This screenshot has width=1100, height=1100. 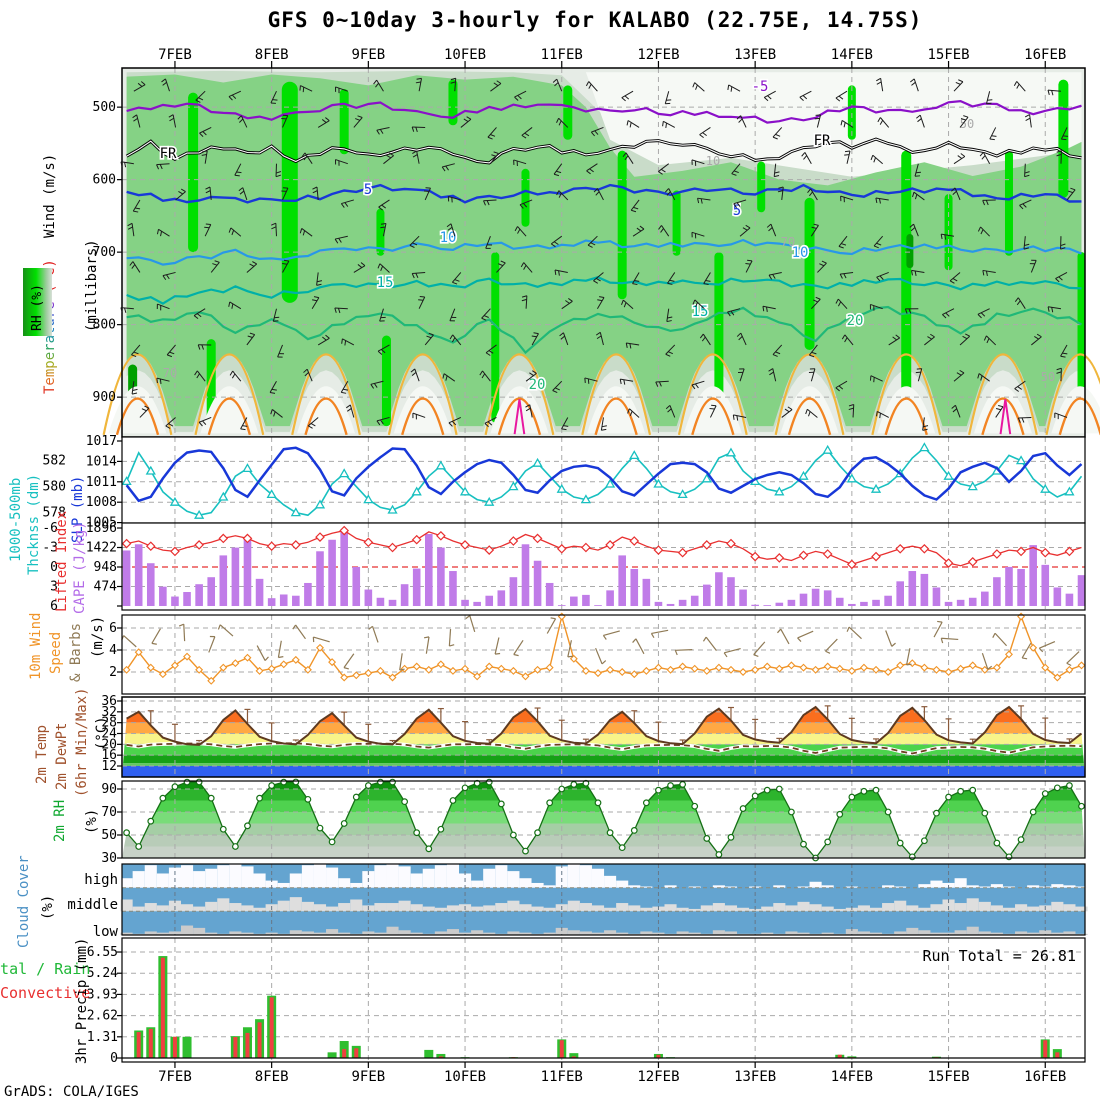 What do you see at coordinates (109, 789) in the screenshot?
I see `chart-text: 90` at bounding box center [109, 789].